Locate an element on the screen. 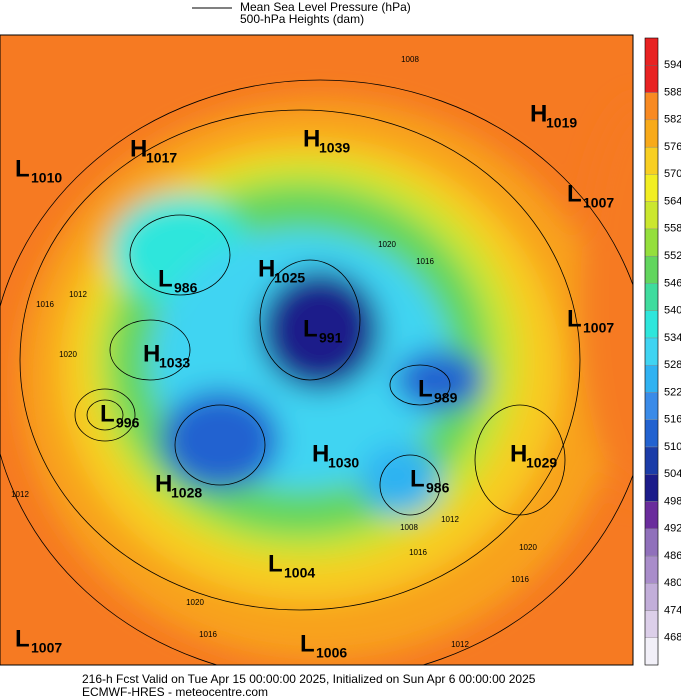 Image resolution: width=681 pixels, height=700 pixels. colorbar-label: 558 is located at coordinates (672, 229).